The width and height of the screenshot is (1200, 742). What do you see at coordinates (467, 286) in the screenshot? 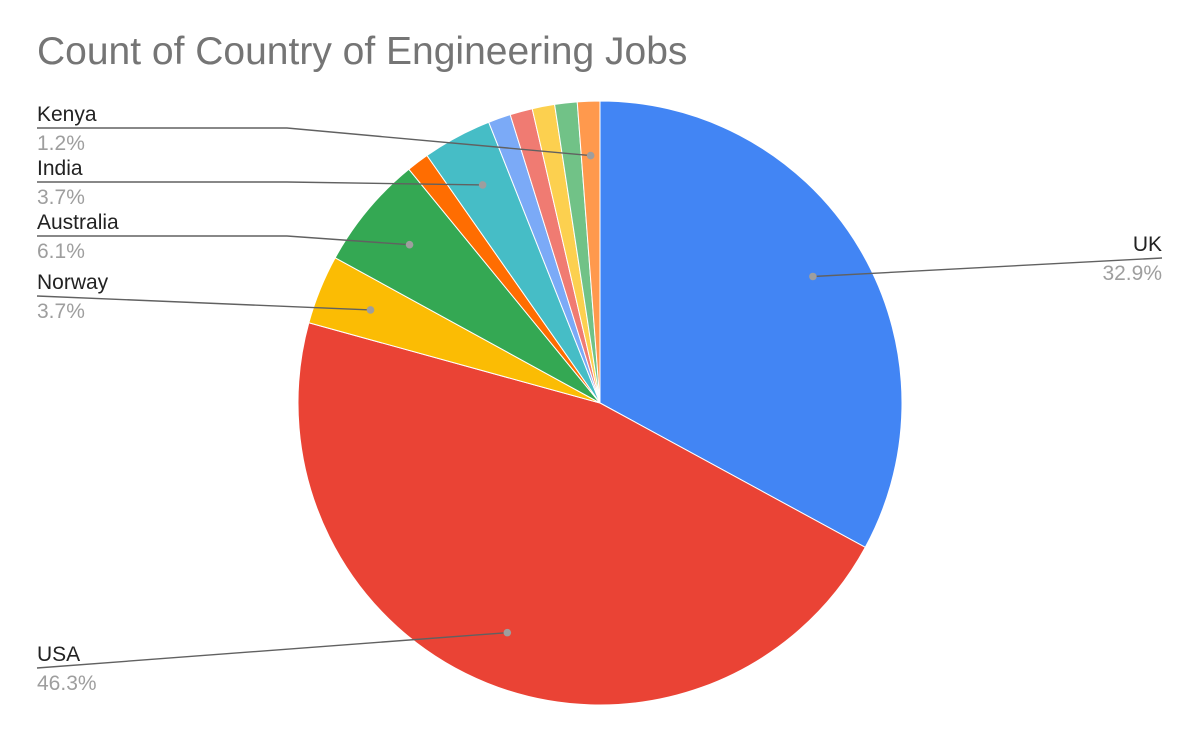
I see `pie-slice-australia` at bounding box center [467, 286].